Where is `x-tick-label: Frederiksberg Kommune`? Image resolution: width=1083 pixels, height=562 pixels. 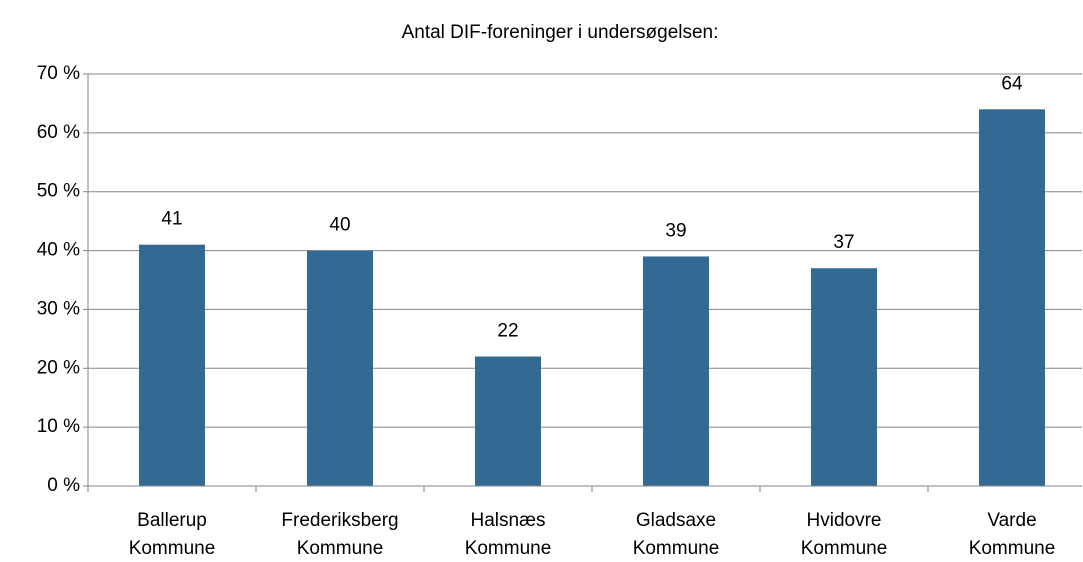
x-tick-label: Frederiksberg Kommune is located at coordinates (339, 534).